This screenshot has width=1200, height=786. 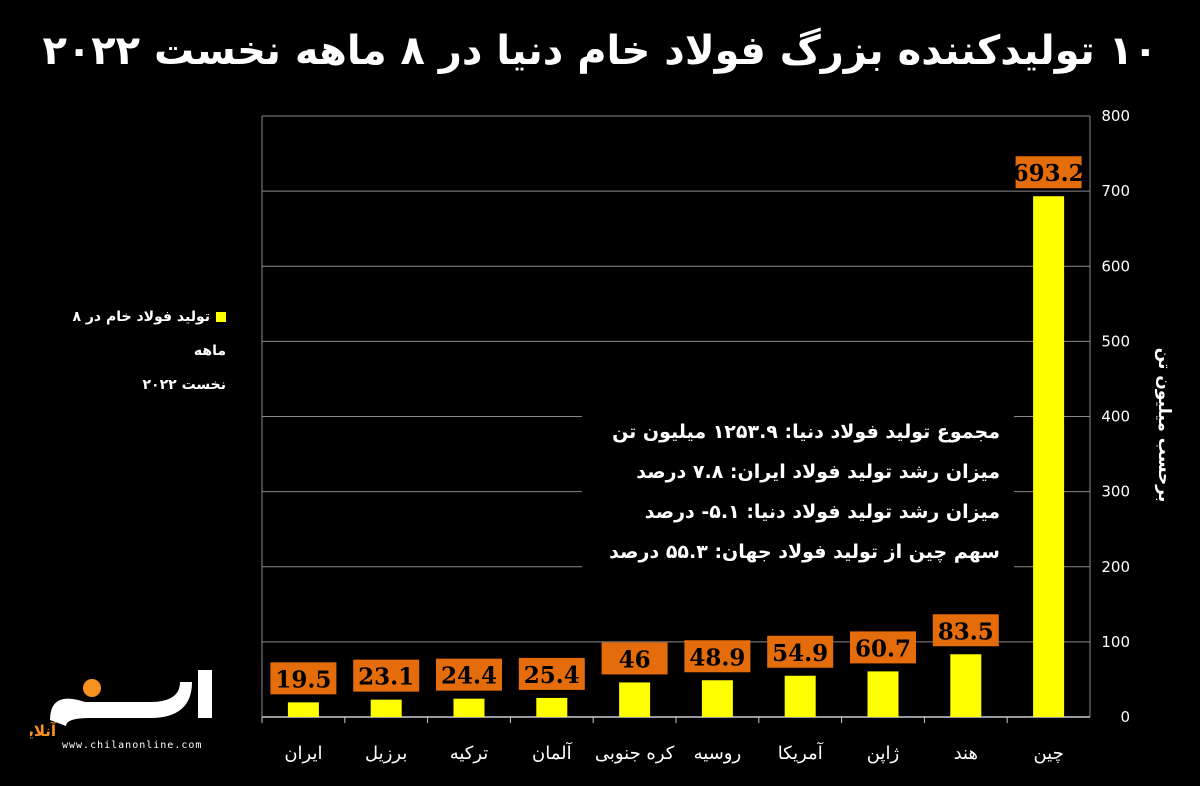 I want to click on legend: تولید فولاد خام در ۸ ماهه نخست ۲۰۲۲, so click(x=131, y=351).